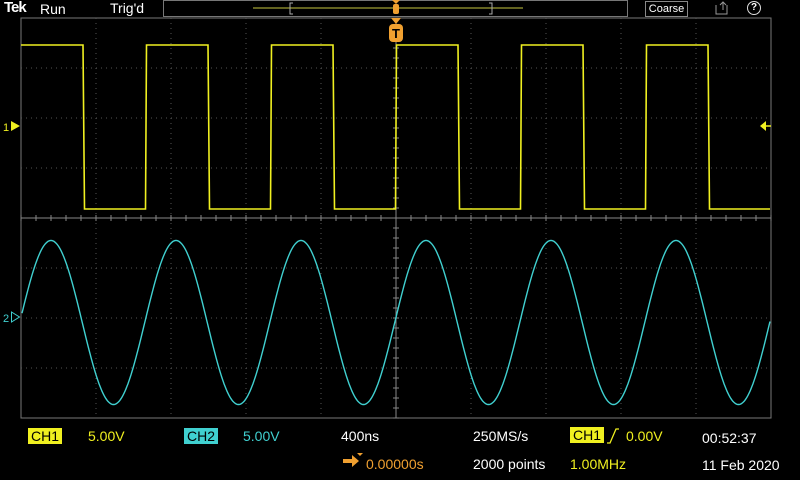 The height and width of the screenshot is (480, 800). I want to click on tek-logo: Tek, so click(15, 8).